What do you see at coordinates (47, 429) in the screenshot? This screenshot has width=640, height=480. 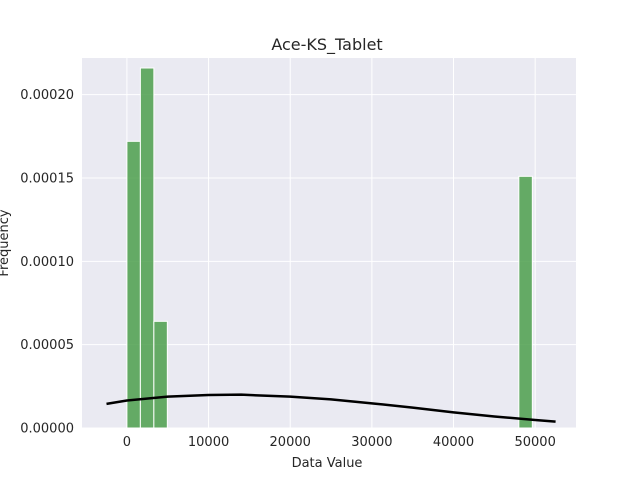 I see `y-tick-label: 0.00000` at bounding box center [47, 429].